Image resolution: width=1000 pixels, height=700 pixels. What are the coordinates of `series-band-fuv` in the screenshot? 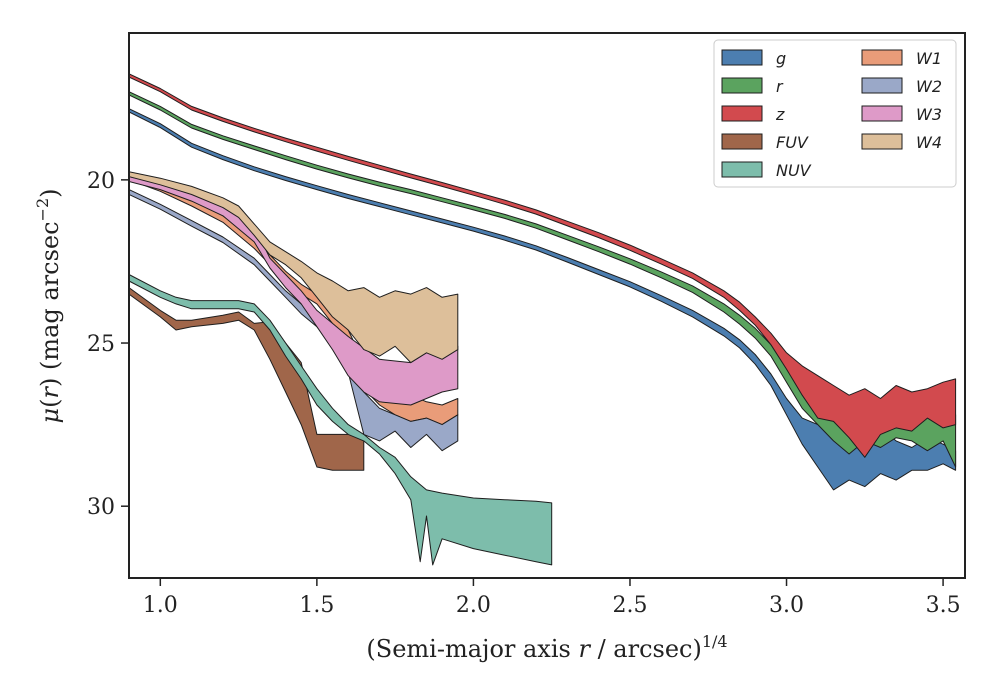 It's located at (247, 379).